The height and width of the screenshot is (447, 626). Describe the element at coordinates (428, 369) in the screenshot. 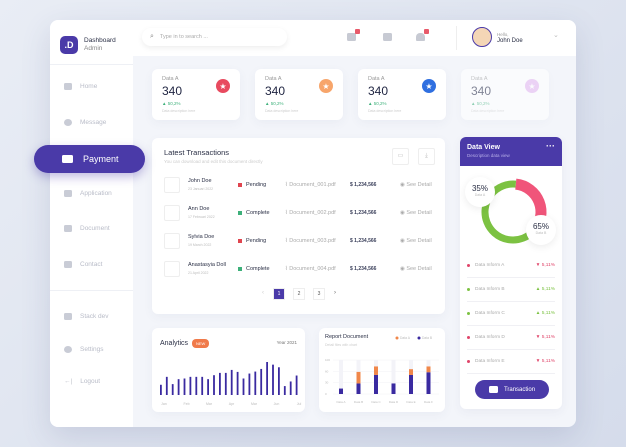

I see `bar-data-a` at that location.